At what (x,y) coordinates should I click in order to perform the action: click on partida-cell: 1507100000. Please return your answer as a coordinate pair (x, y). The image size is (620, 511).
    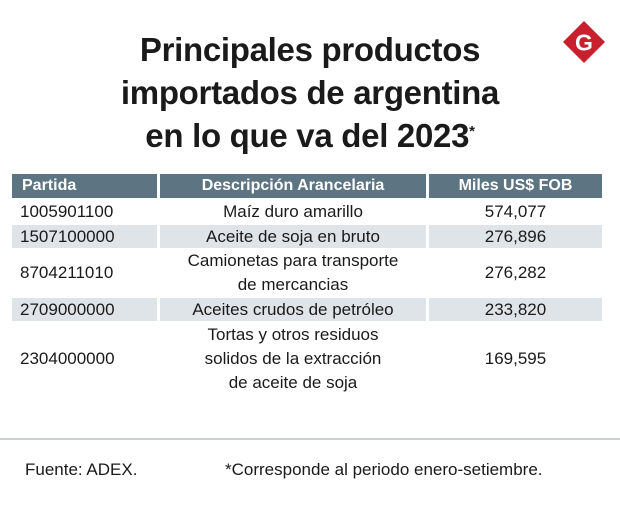
    Looking at the image, I should click on (84, 236).